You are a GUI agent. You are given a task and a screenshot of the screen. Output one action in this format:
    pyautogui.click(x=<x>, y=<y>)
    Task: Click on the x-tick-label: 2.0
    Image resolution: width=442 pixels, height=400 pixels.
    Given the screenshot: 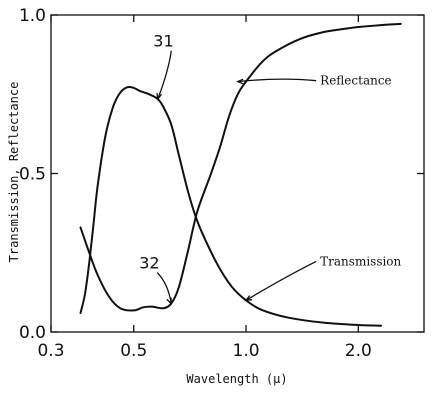 What is the action you would take?
    pyautogui.click(x=358, y=351)
    